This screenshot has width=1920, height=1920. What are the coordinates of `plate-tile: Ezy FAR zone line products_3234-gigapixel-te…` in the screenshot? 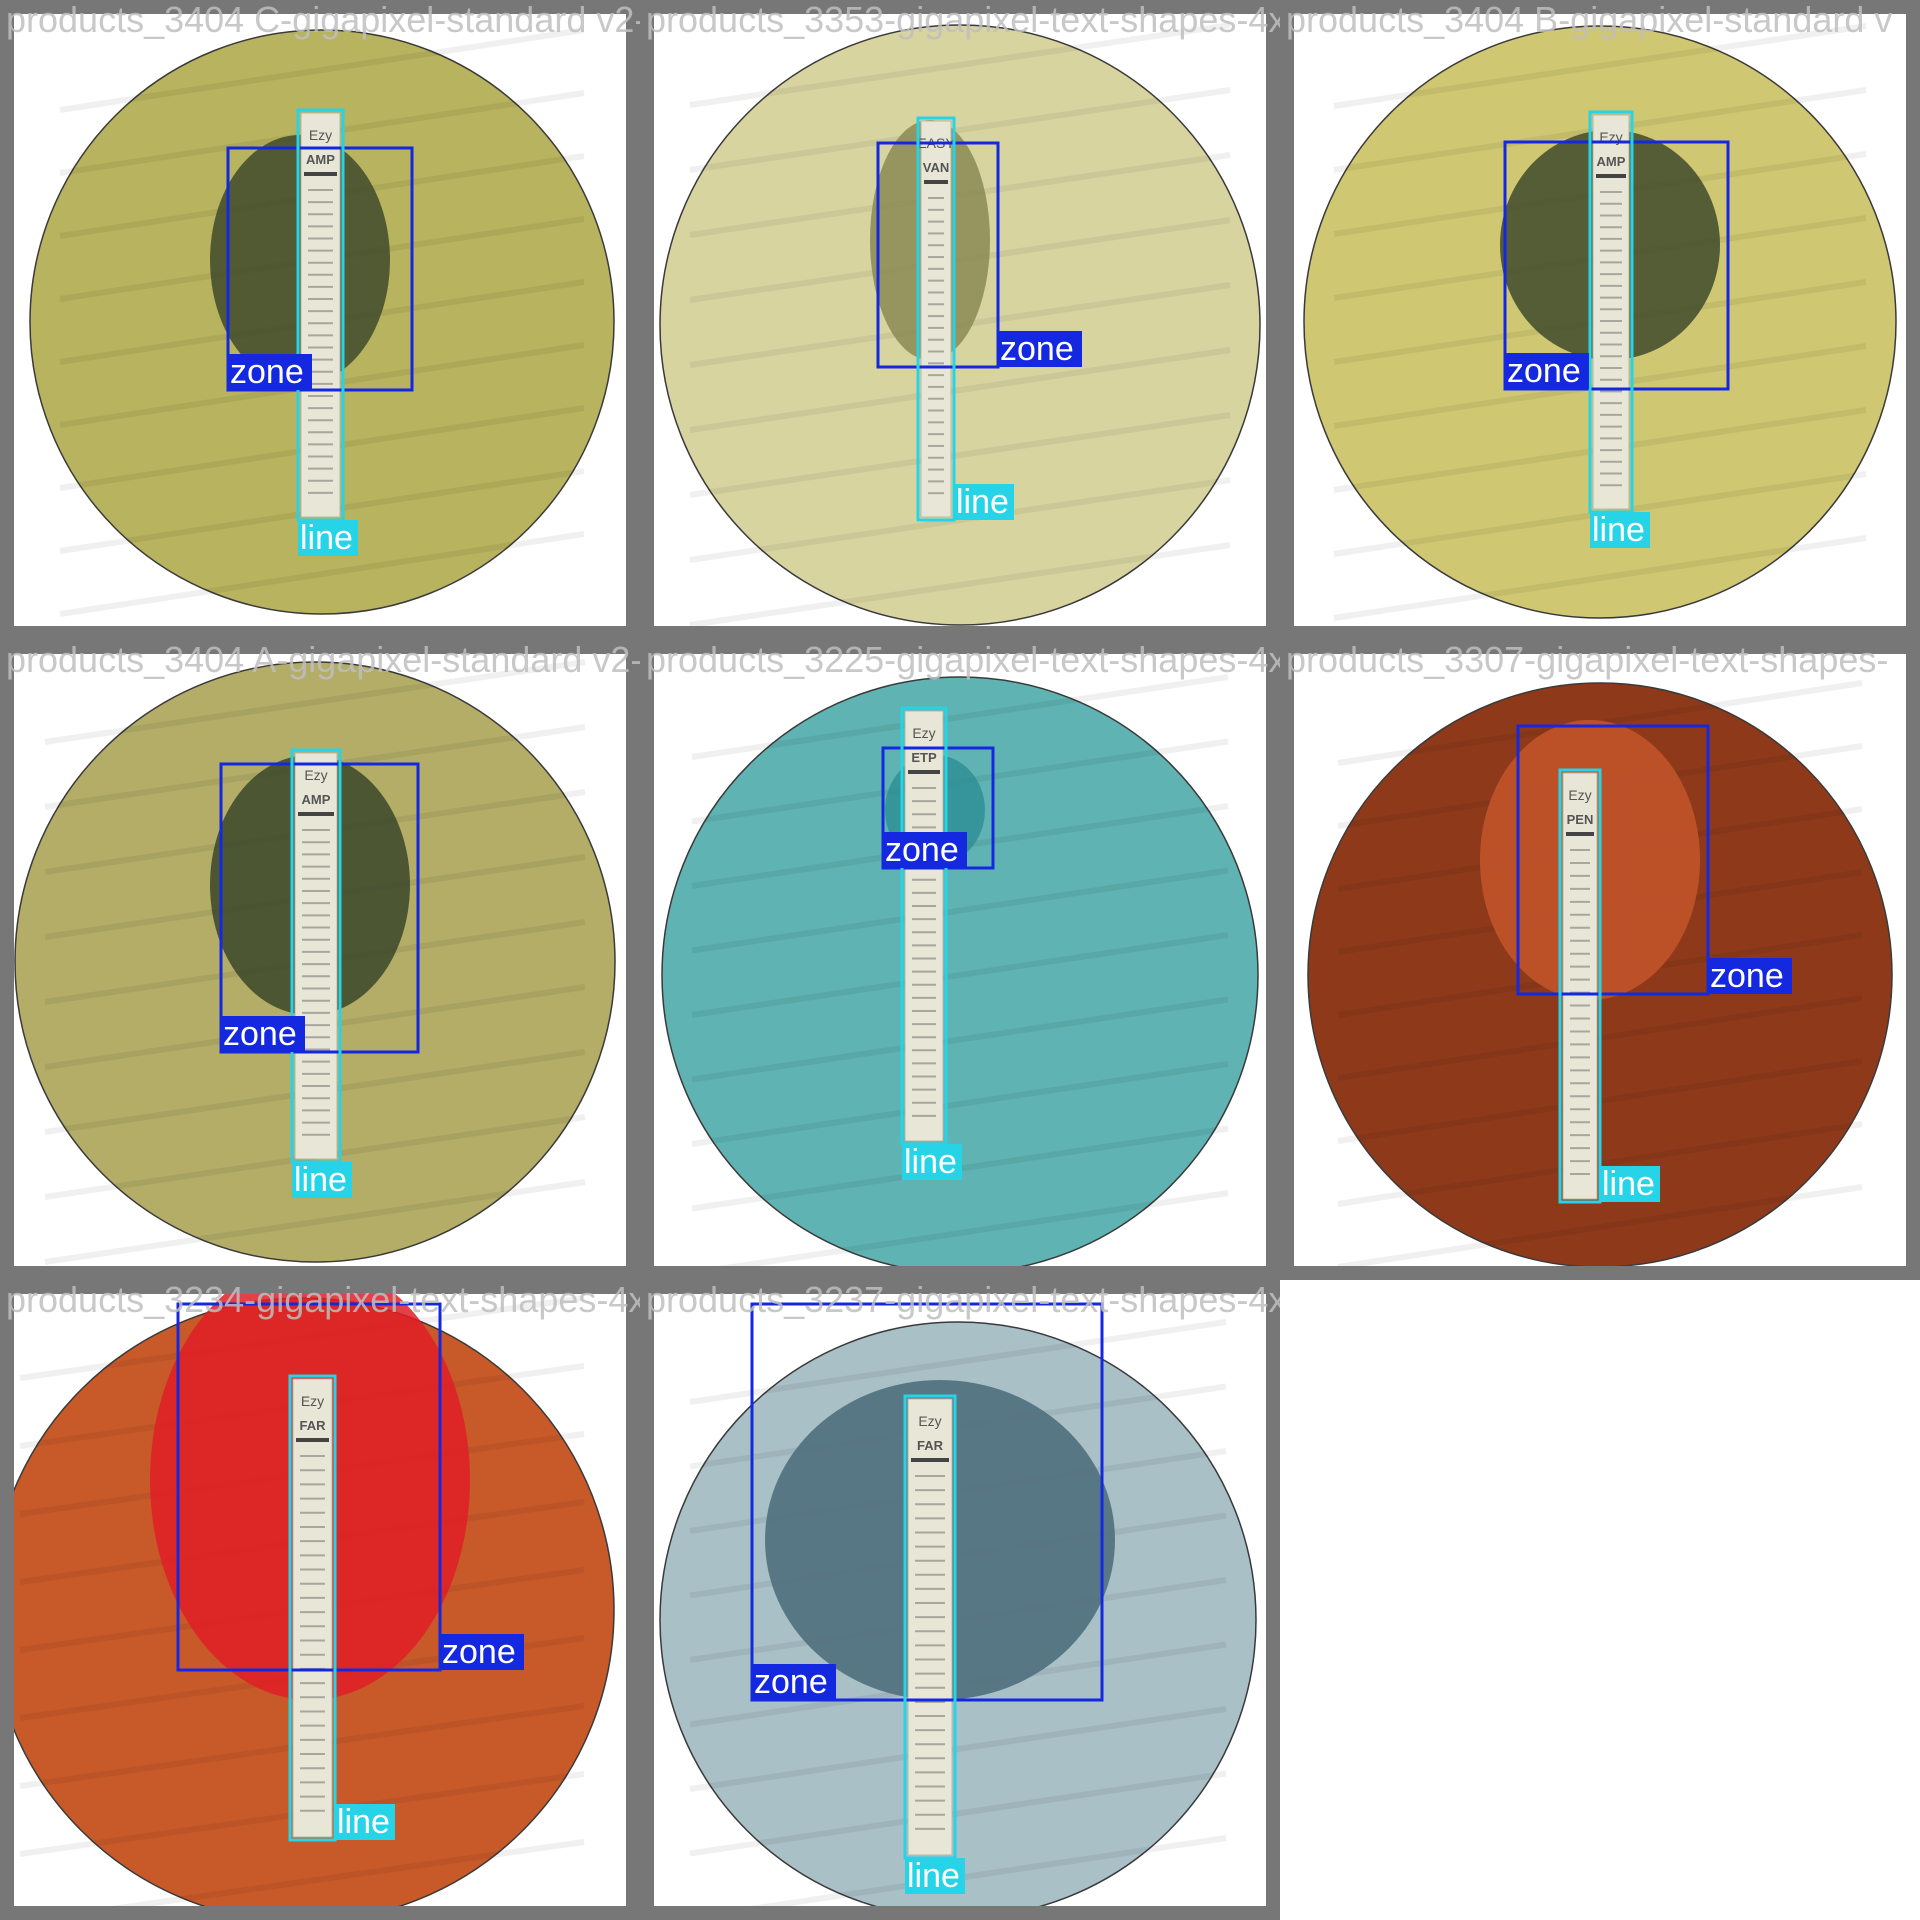 It's located at (320, 1600).